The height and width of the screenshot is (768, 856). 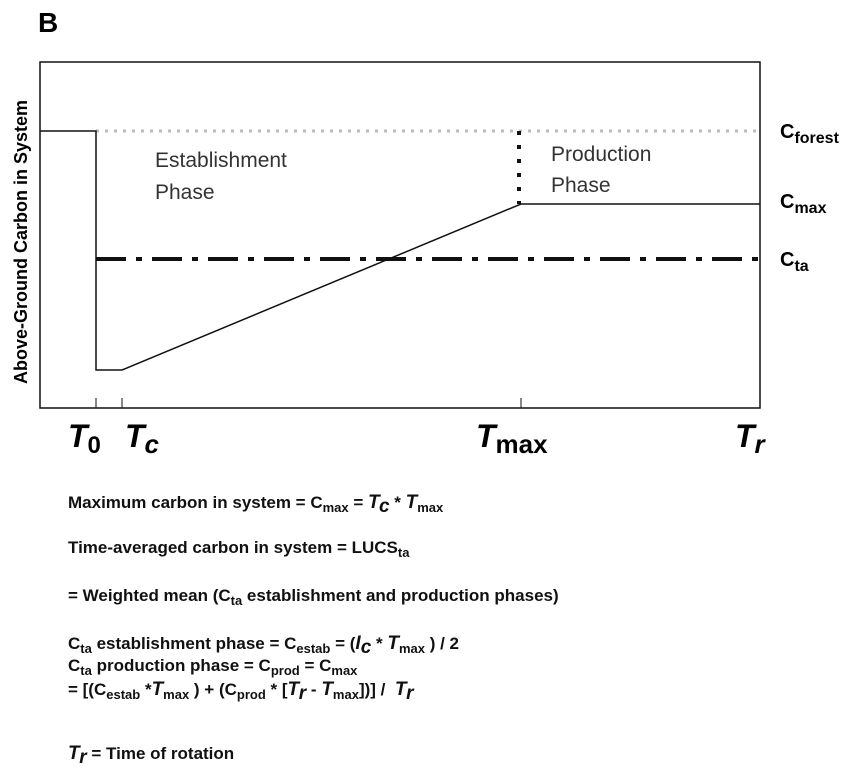 I want to click on level-label: Cforest, so click(x=810, y=134).